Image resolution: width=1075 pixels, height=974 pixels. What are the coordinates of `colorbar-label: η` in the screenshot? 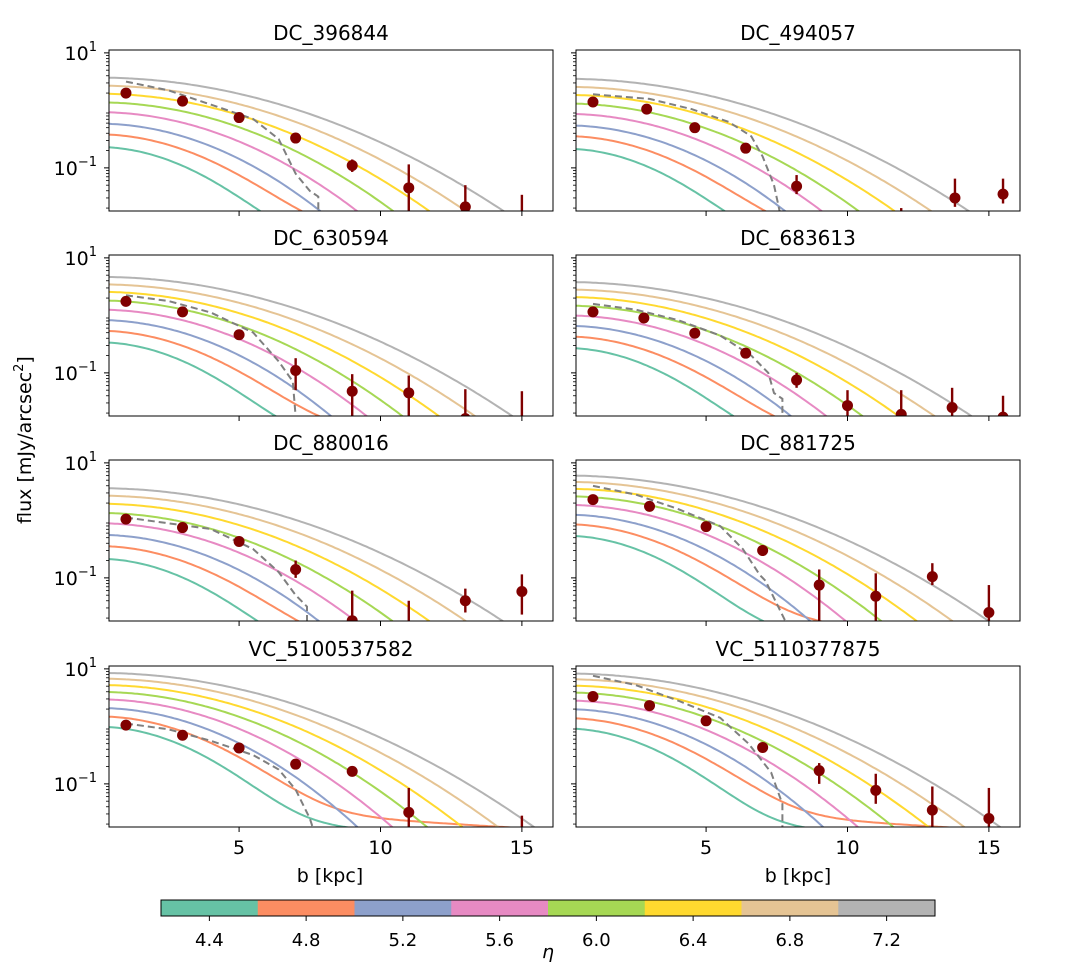 It's located at (548, 952).